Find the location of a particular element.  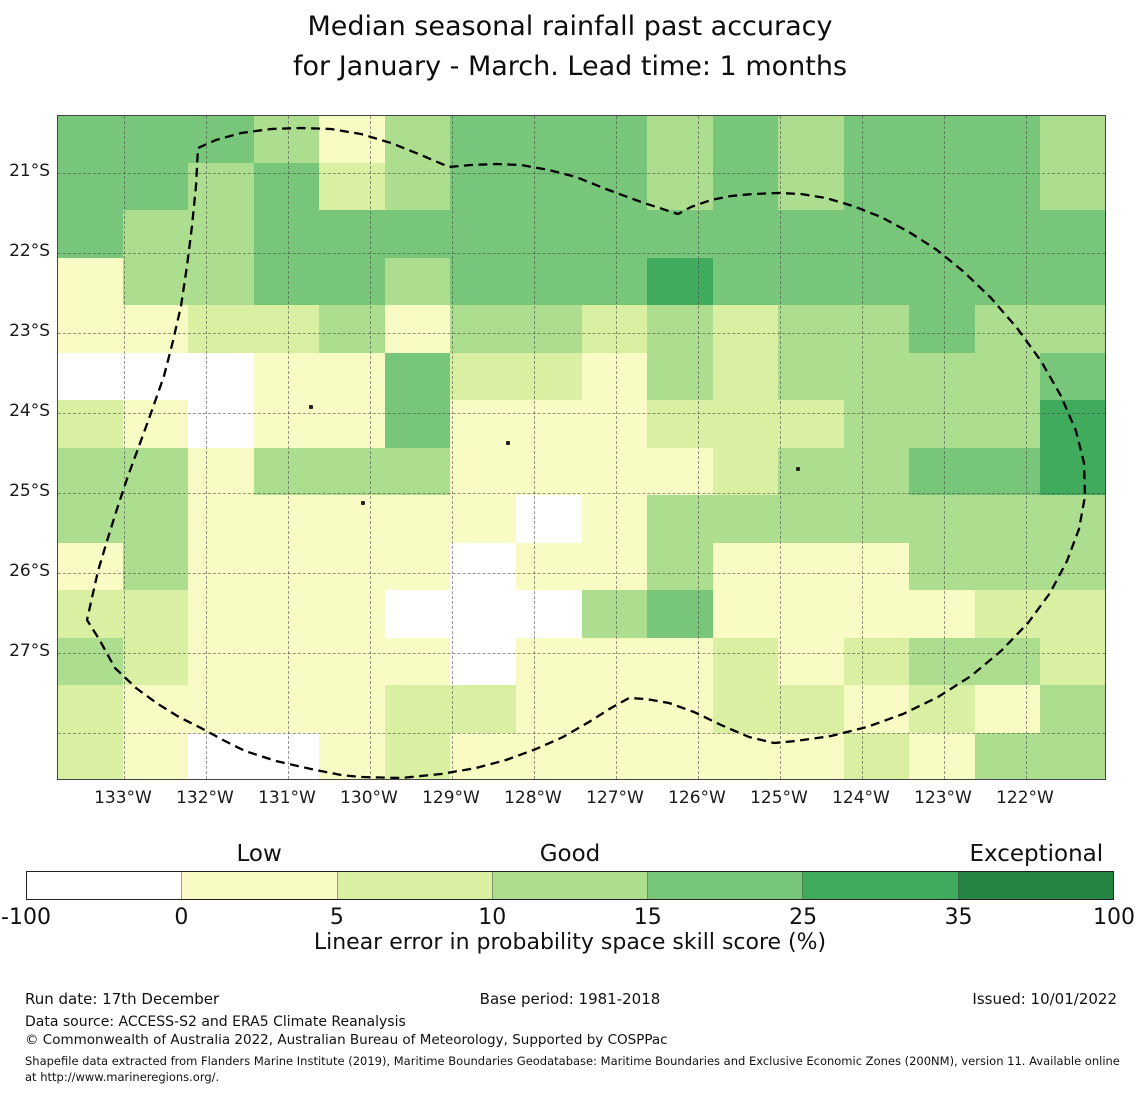

latitude-tick-label: 22°S is located at coordinates (29, 251).